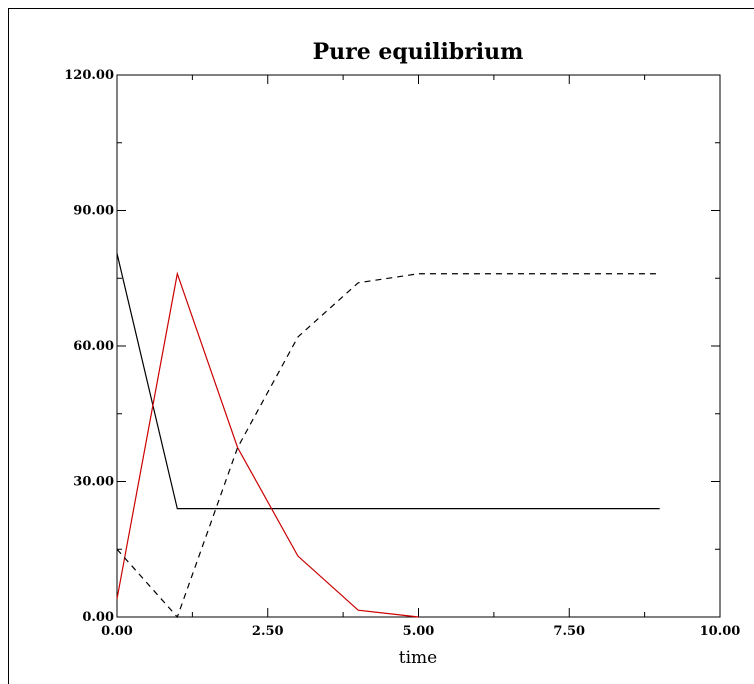 The height and width of the screenshot is (684, 754). What do you see at coordinates (419, 631) in the screenshot?
I see `x-tick-label: 5.00` at bounding box center [419, 631].